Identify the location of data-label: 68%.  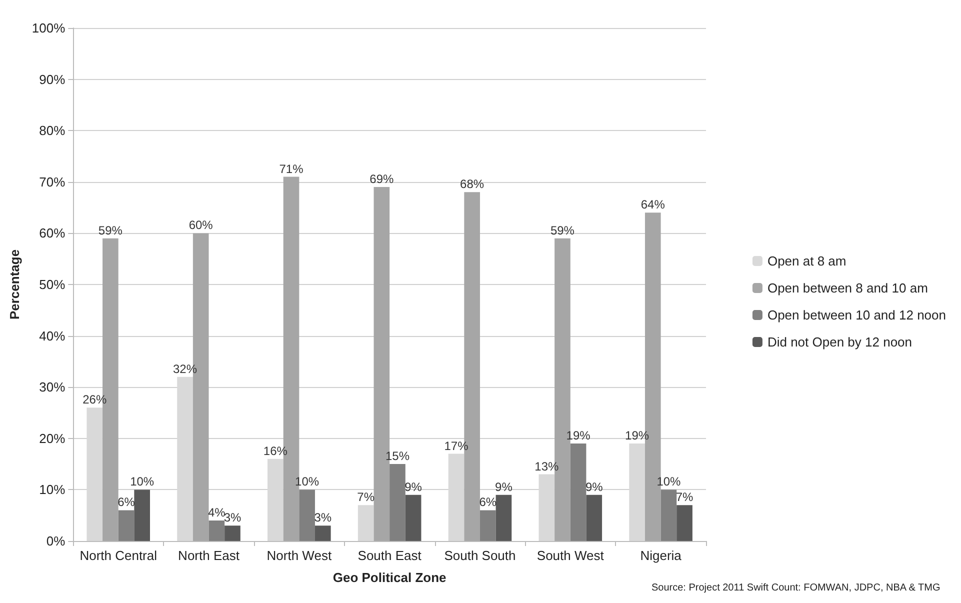
(472, 184).